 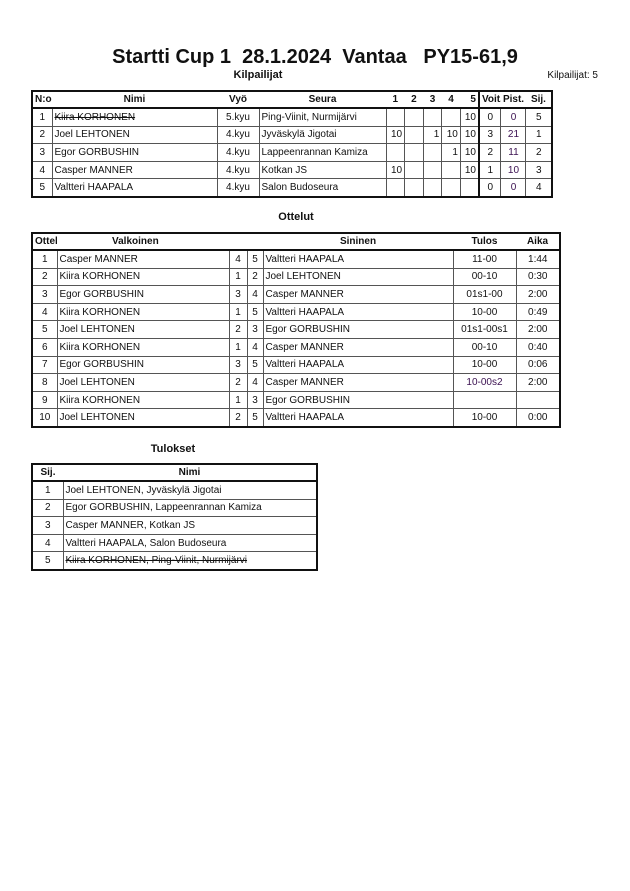 What do you see at coordinates (538, 418) in the screenshot?
I see `match-time: 0:00` at bounding box center [538, 418].